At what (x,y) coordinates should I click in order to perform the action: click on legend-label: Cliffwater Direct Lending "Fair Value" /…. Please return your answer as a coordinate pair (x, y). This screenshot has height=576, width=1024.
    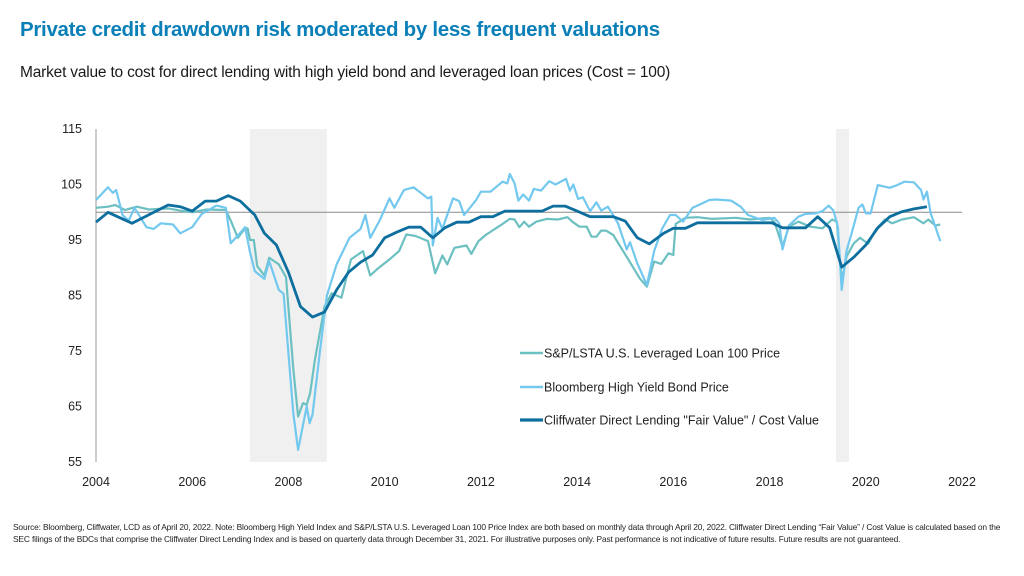
    Looking at the image, I should click on (681, 421).